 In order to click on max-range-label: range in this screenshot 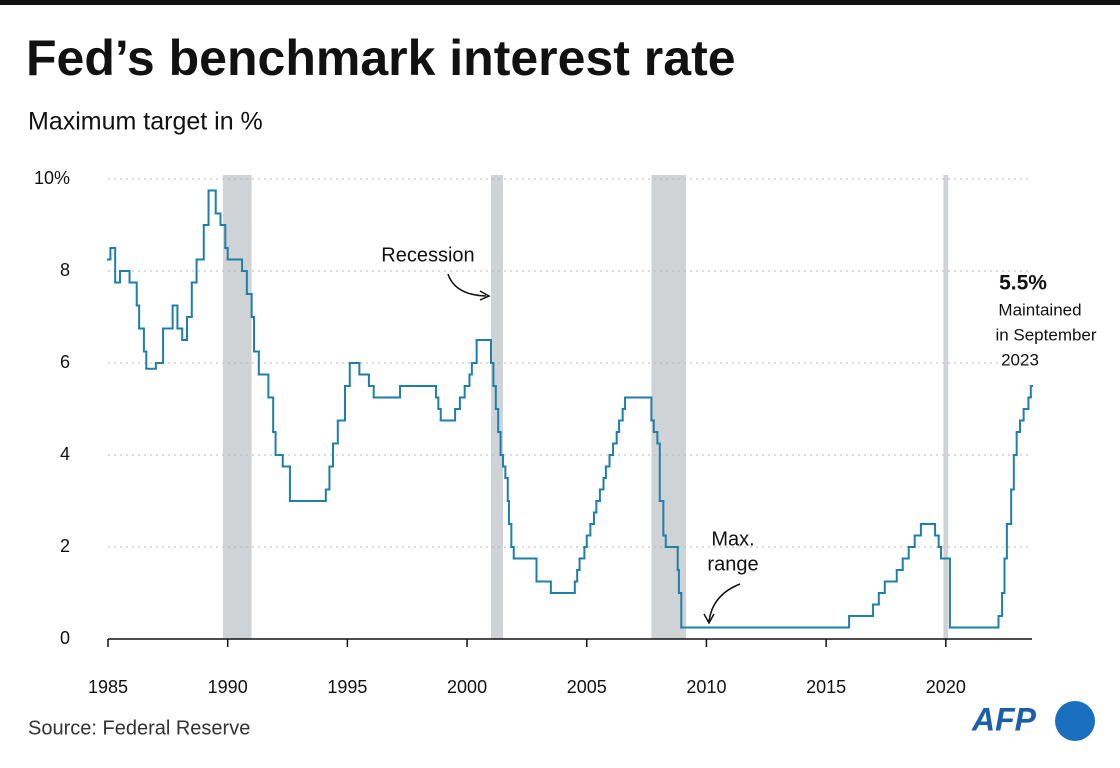, I will do `click(732, 564)`.